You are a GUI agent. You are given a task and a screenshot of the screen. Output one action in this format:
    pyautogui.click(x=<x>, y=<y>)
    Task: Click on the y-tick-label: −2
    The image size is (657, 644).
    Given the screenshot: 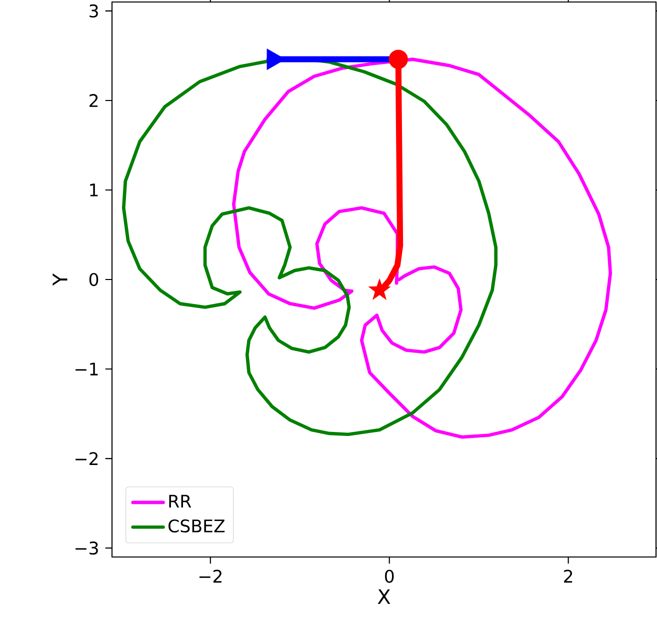 What is the action you would take?
    pyautogui.click(x=87, y=458)
    